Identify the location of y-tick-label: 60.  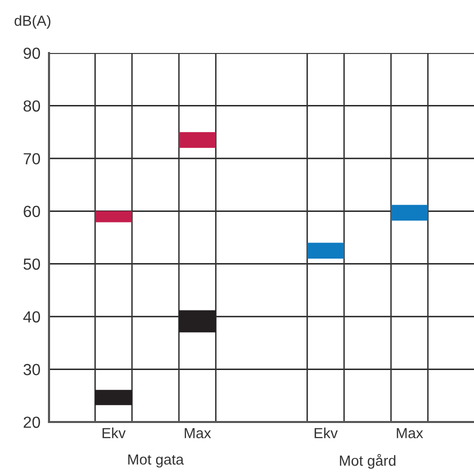
(32, 212).